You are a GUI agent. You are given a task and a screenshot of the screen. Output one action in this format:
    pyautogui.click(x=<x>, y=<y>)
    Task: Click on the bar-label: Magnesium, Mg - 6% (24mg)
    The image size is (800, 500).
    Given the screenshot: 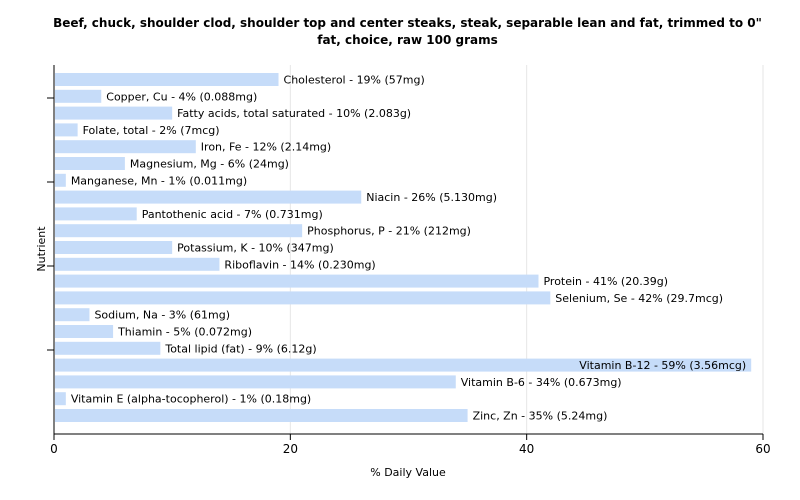 What is the action you would take?
    pyautogui.click(x=209, y=164)
    